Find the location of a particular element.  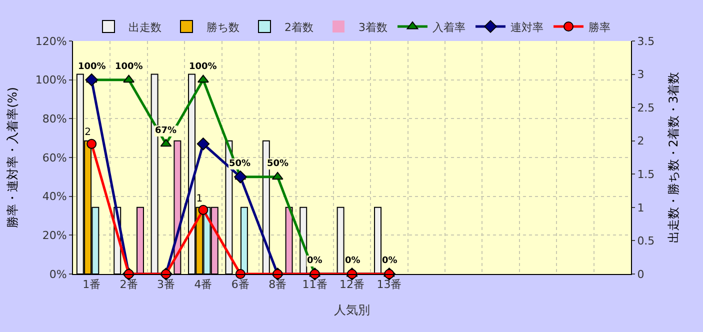

y2-tick-label: 1 is located at coordinates (640, 207).